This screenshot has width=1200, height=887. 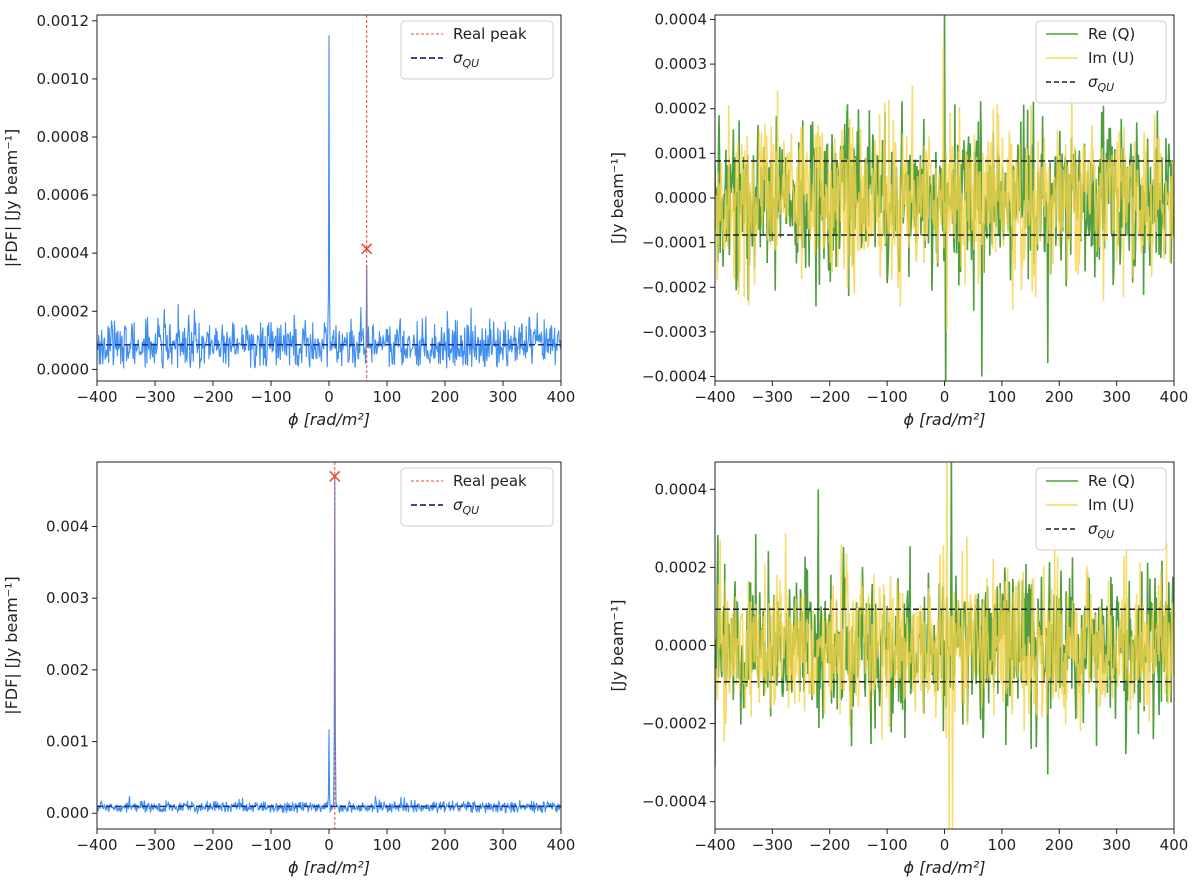 I want to click on y-tick-label: 0.0008, so click(x=63, y=137).